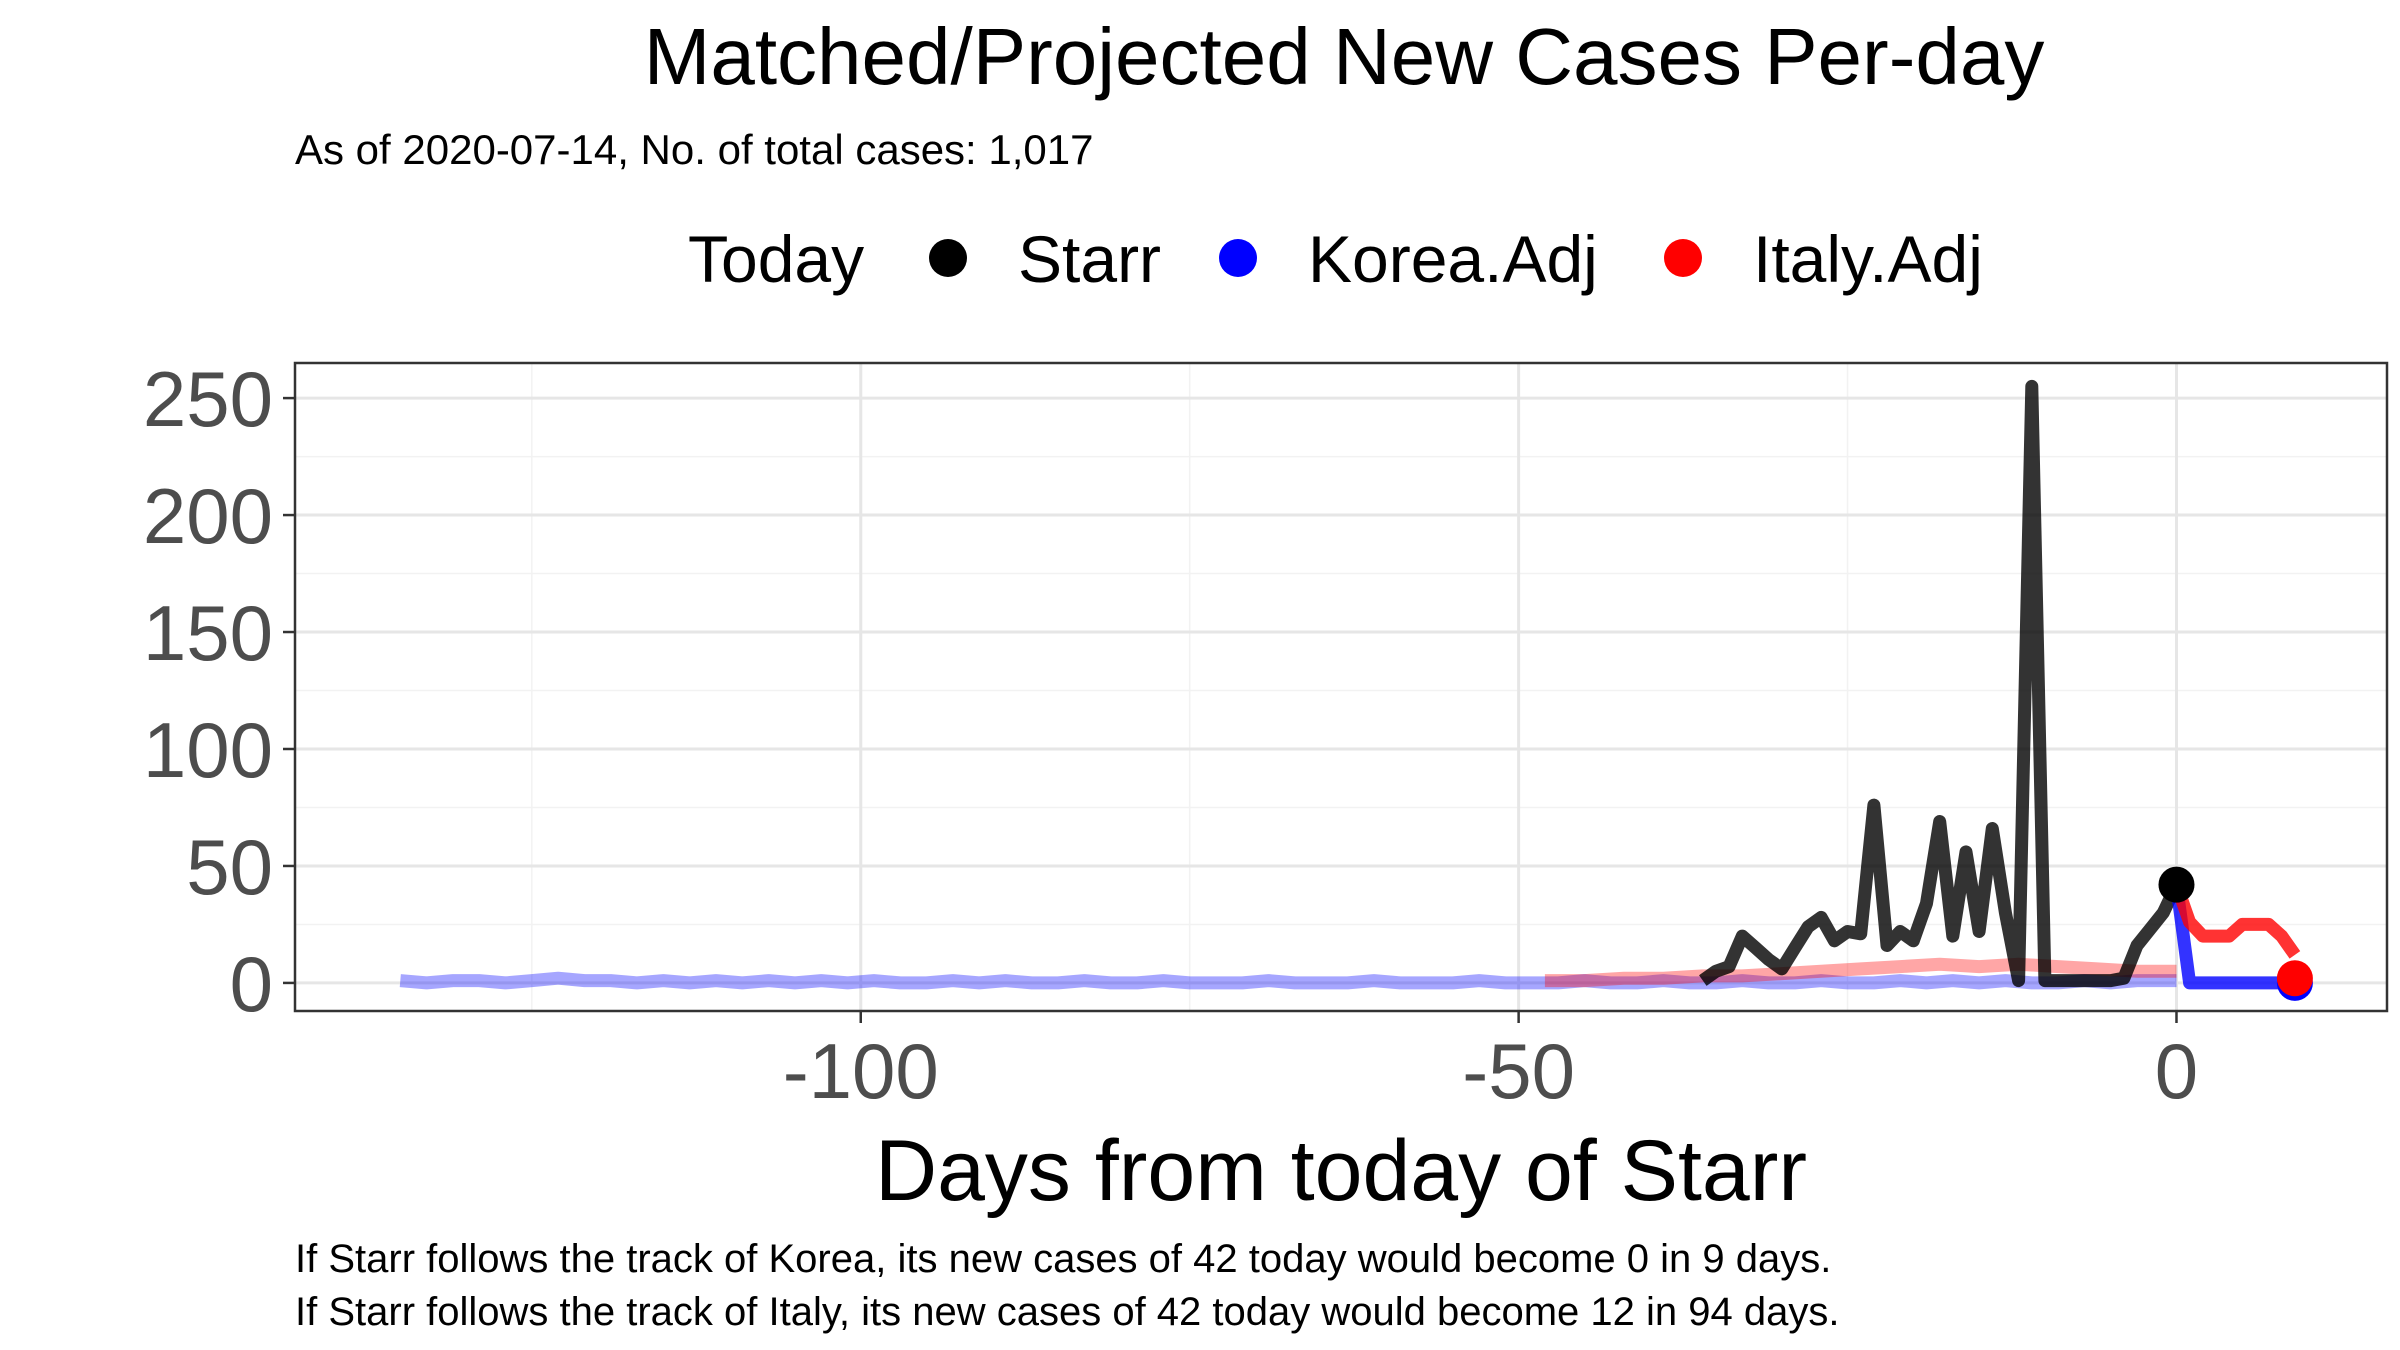  Describe the element at coordinates (1518, 1071) in the screenshot. I see `x-tick-label: -50` at that location.